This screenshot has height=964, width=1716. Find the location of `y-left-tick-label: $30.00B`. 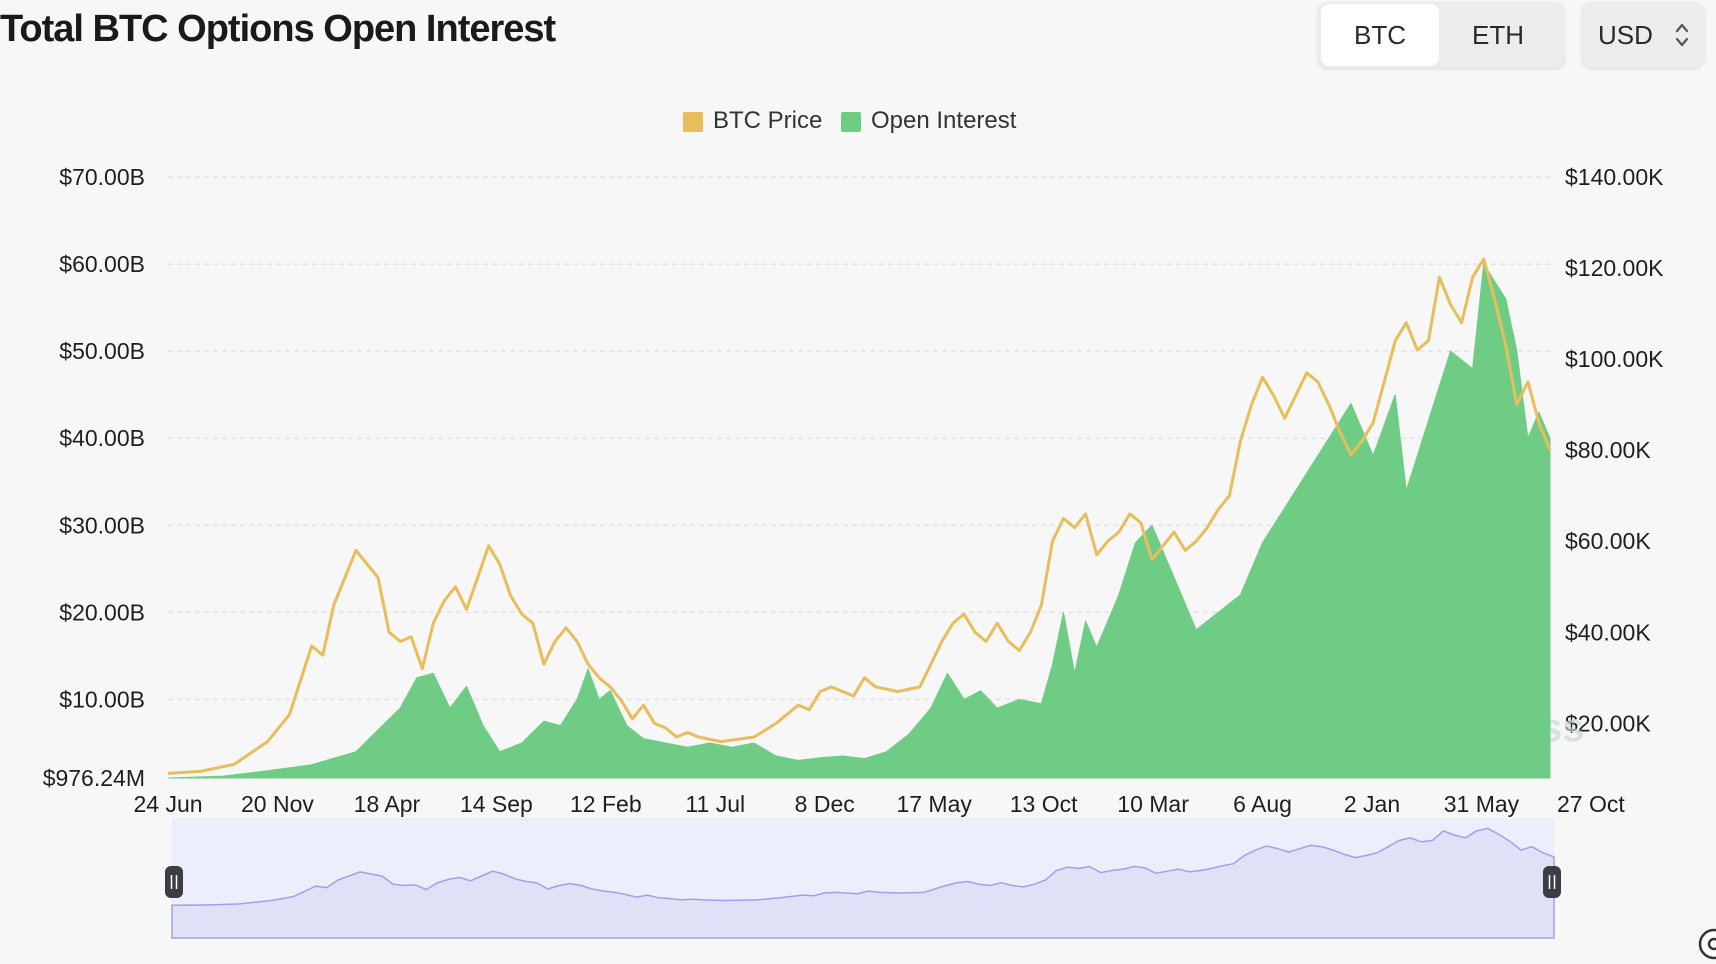

y-left-tick-label: $30.00B is located at coordinates (102, 525).